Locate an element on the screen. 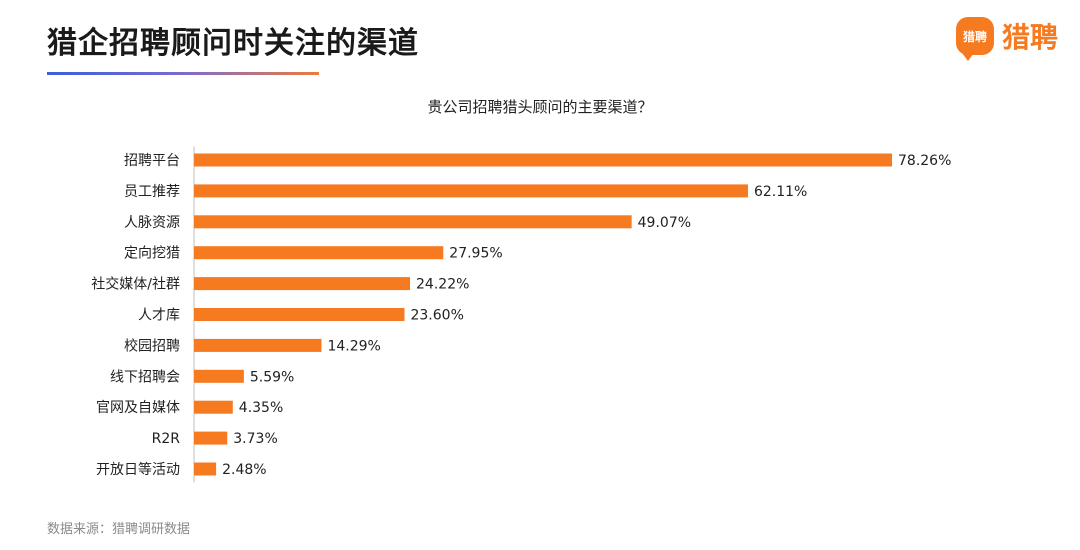  value-label: 78.26% is located at coordinates (924, 161).